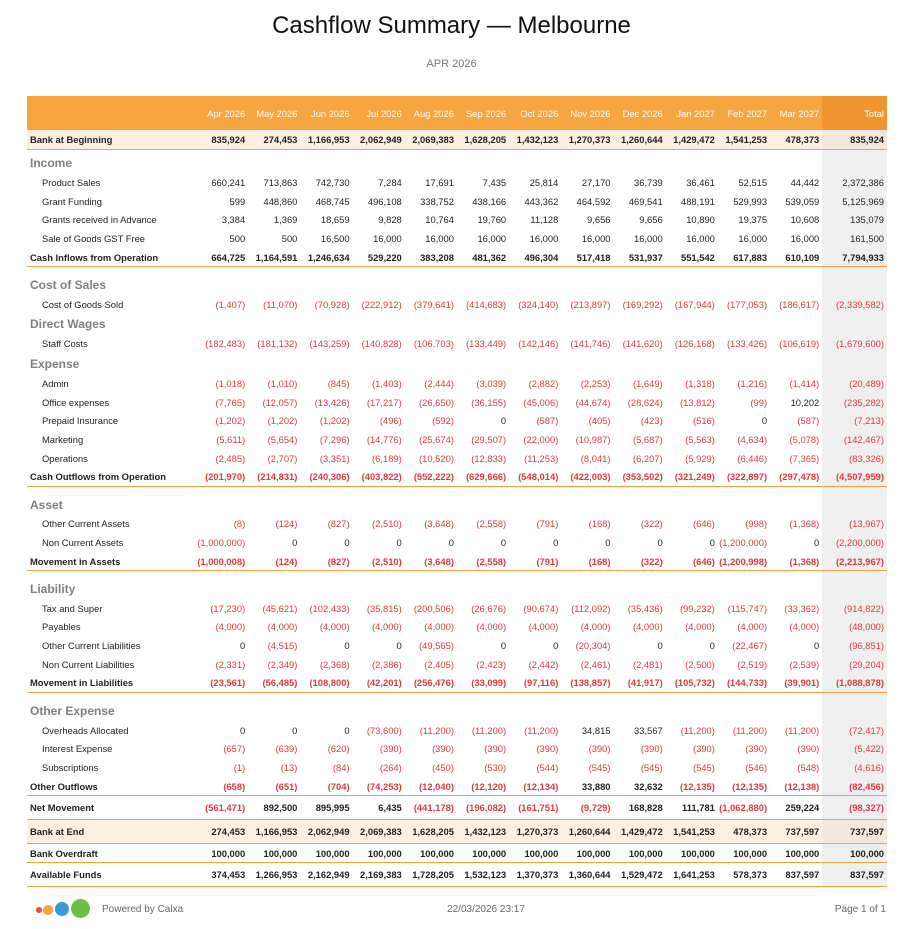  What do you see at coordinates (277, 344) in the screenshot?
I see `value-cell: (181,132)` at bounding box center [277, 344].